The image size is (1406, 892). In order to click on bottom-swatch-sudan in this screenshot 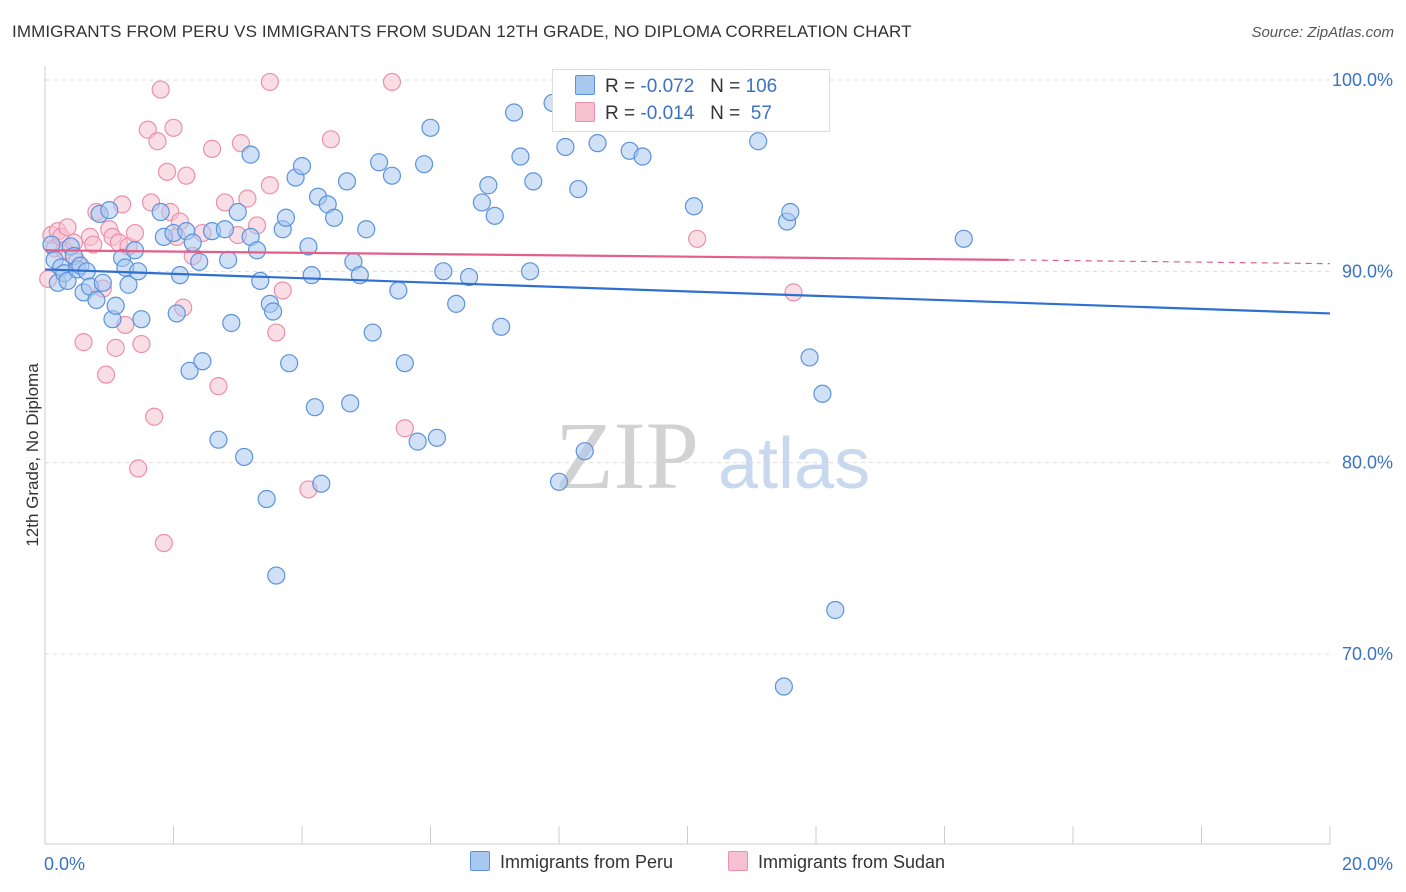, I will do `click(738, 861)`.